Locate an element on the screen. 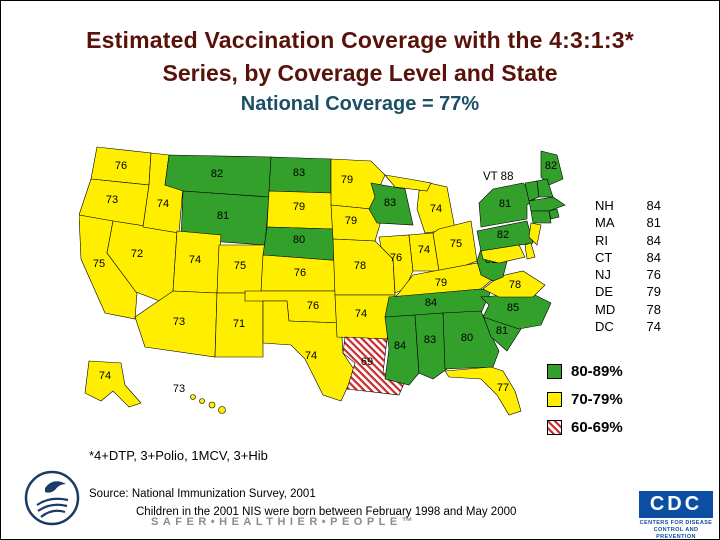 The image size is (720, 540). cdc-logo-acronym: CDC is located at coordinates (676, 504).